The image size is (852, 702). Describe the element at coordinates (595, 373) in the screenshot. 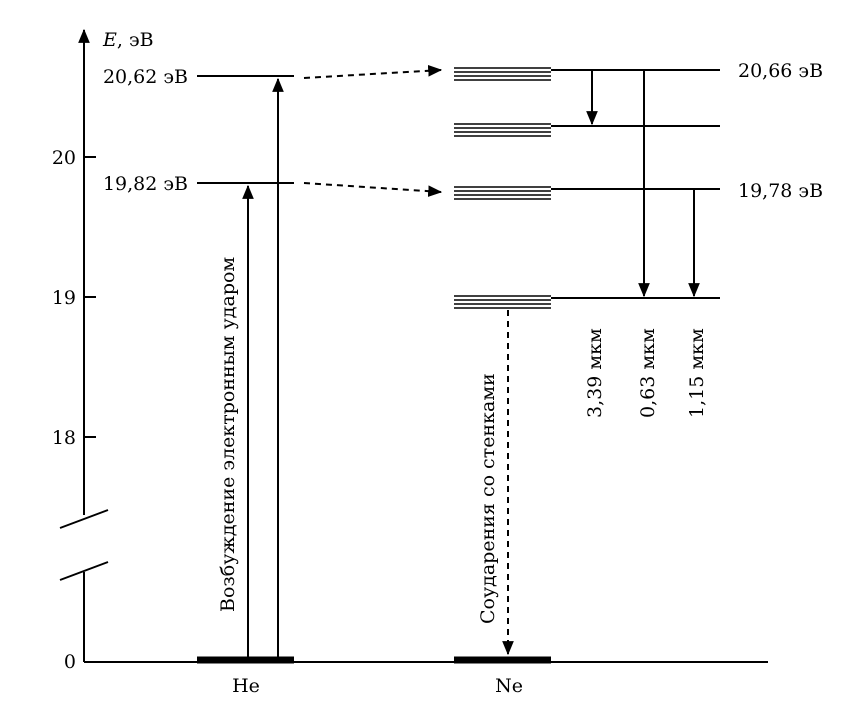

I see `transition-label-3-39: 3,39 мкм` at that location.